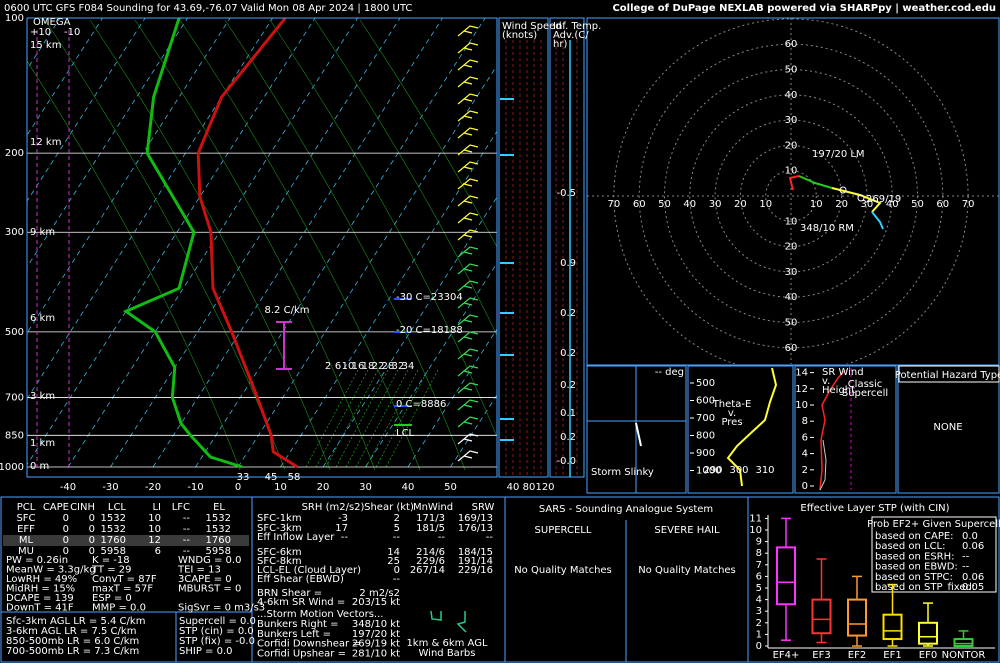 This screenshot has height=663, width=1000. What do you see at coordinates (388, 366) in the screenshot?
I see `mixing-ratio-label: 28` at bounding box center [388, 366].